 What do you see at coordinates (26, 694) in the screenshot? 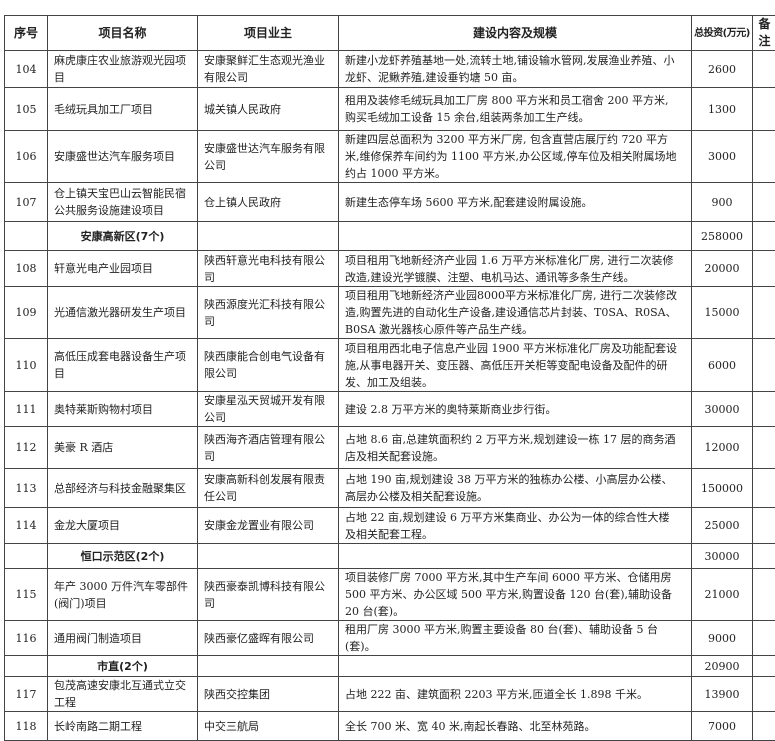
I see `cell-no: 117` at bounding box center [26, 694].